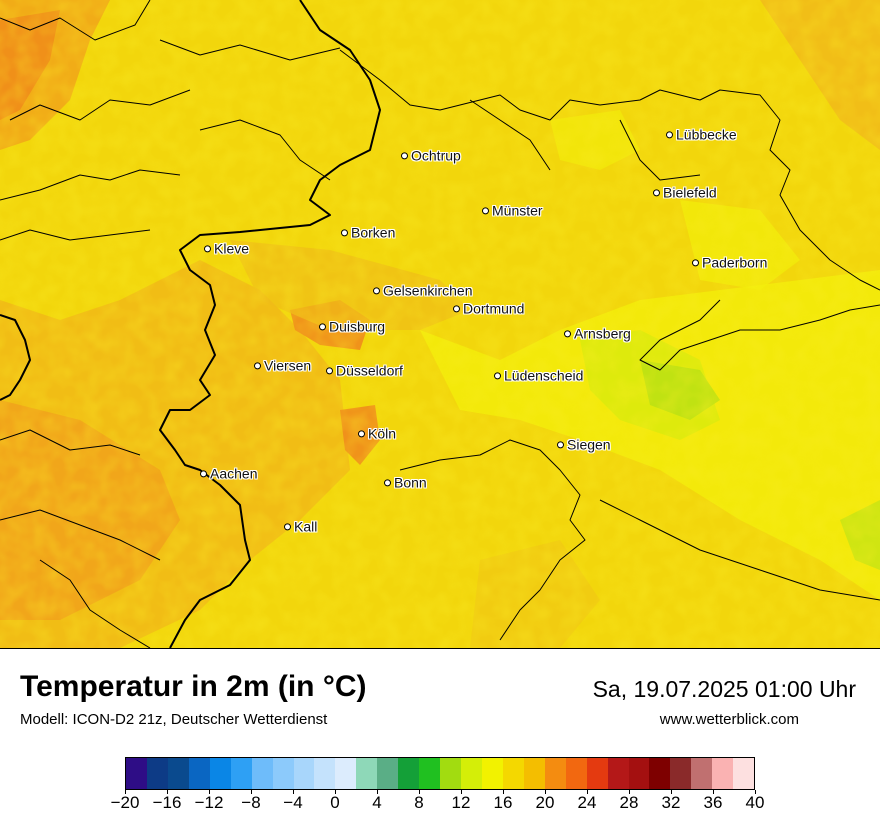  I want to click on legend-tick-label: 28, so click(629, 802).